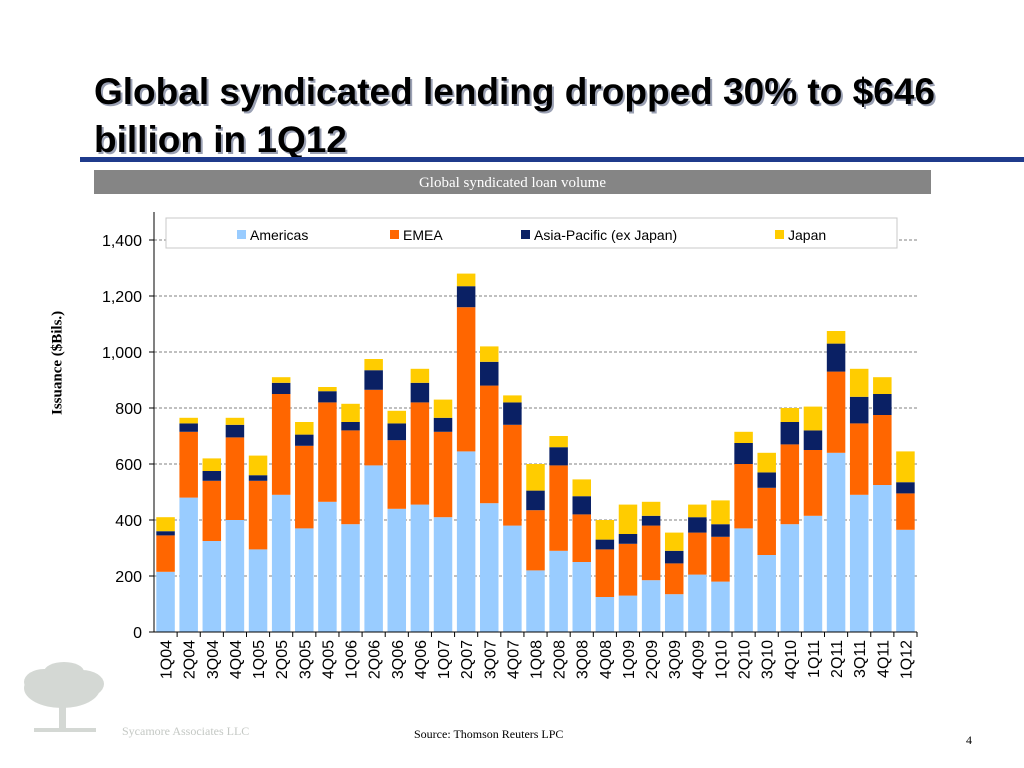  What do you see at coordinates (628, 569) in the screenshot?
I see `bar-segment-emea-1q09` at bounding box center [628, 569].